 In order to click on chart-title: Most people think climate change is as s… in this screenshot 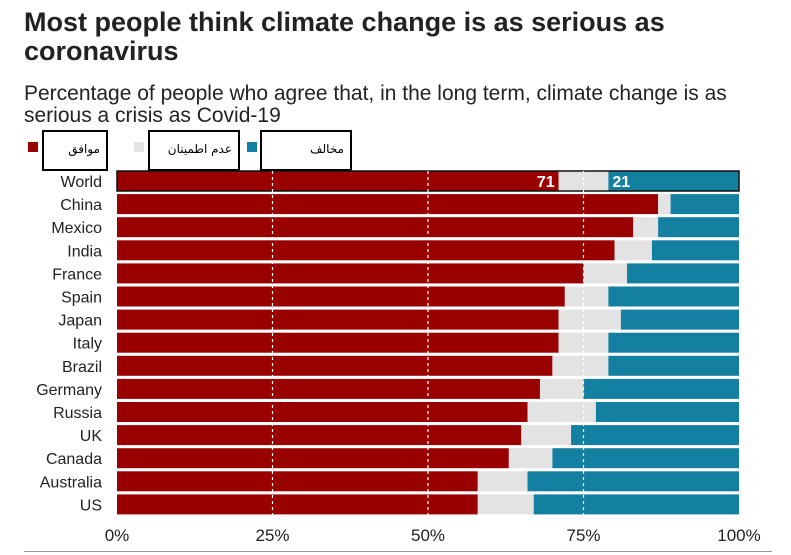, I will do `click(344, 36)`.